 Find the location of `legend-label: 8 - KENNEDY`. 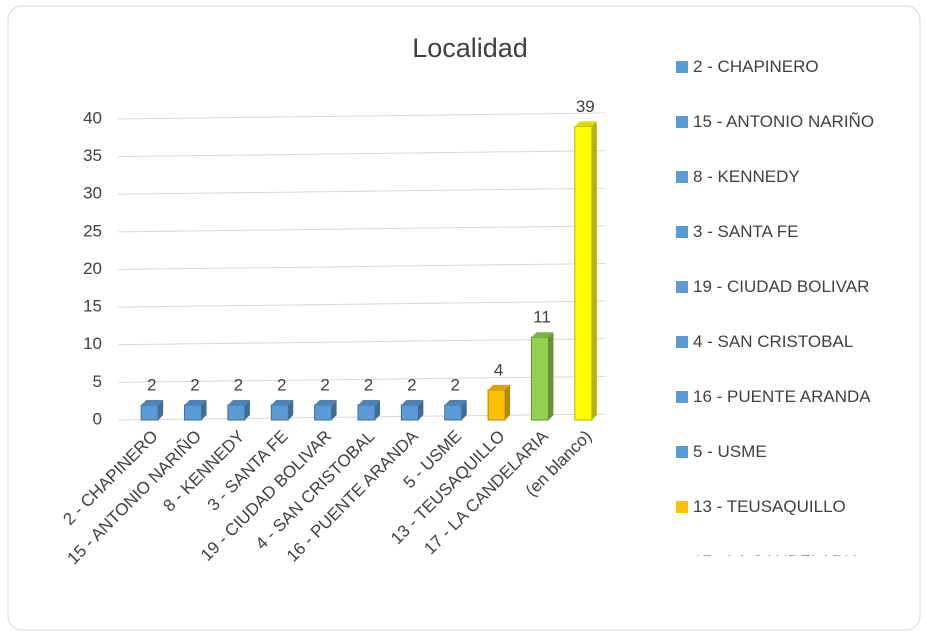

legend-label: 8 - KENNEDY is located at coordinates (746, 176).